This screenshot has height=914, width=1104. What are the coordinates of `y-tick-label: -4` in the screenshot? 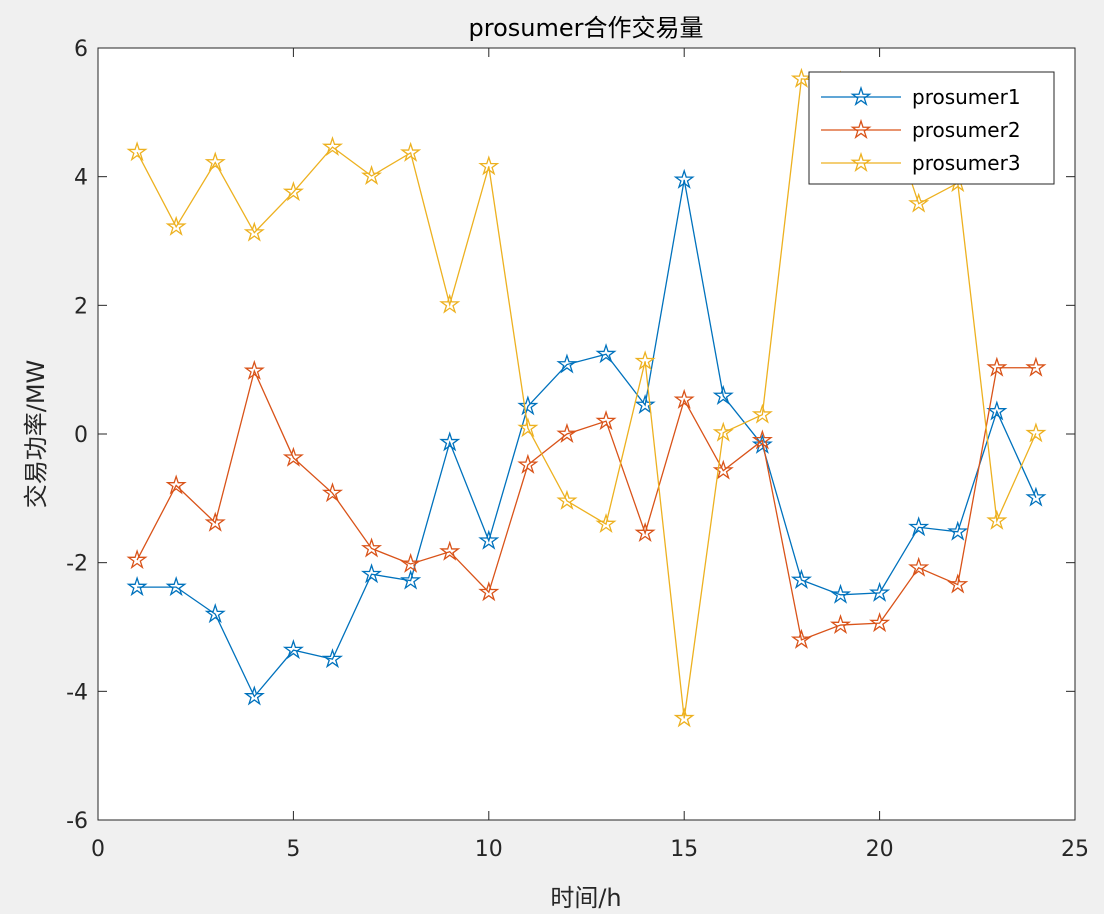 It's located at (77, 692).